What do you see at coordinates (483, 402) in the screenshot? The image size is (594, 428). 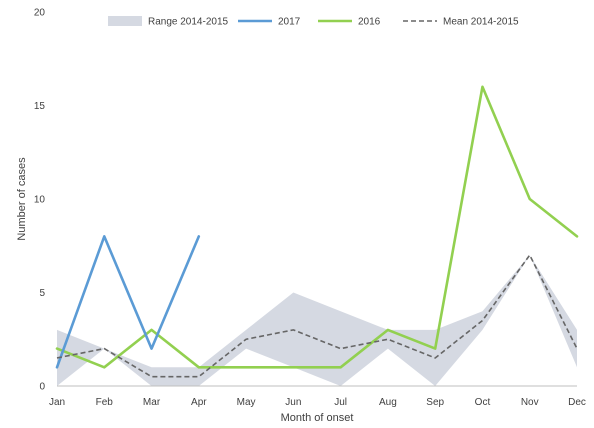 I see `x-tick-label: Oct` at bounding box center [483, 402].